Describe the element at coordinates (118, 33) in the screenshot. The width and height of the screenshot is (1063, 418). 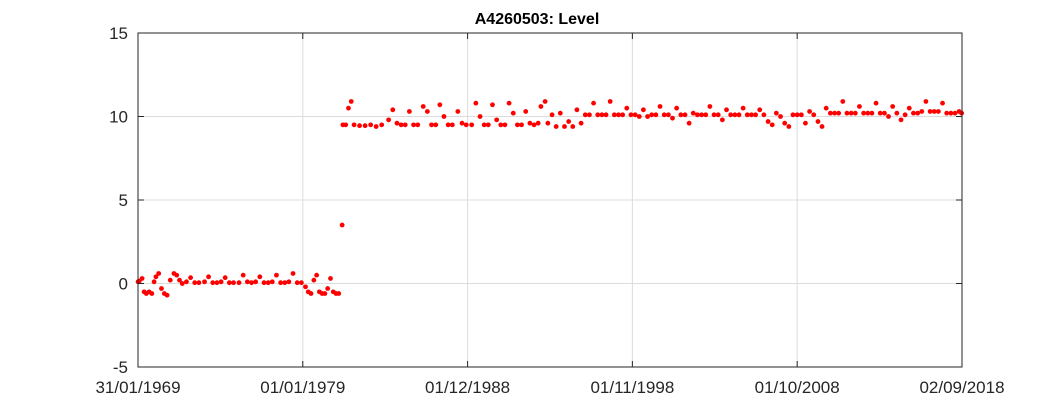
I see `y-tick-label: 15` at that location.